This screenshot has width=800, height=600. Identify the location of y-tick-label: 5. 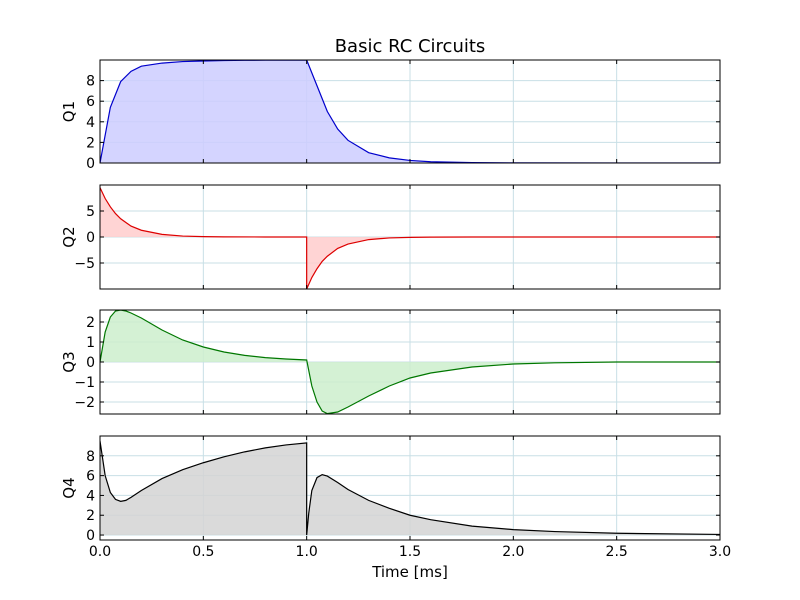
(90, 212).